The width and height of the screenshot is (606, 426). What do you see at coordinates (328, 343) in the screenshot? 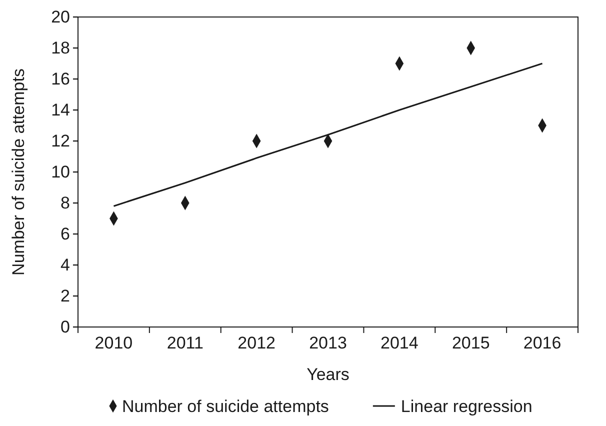
I see `x-tick-label: 2013` at bounding box center [328, 343].